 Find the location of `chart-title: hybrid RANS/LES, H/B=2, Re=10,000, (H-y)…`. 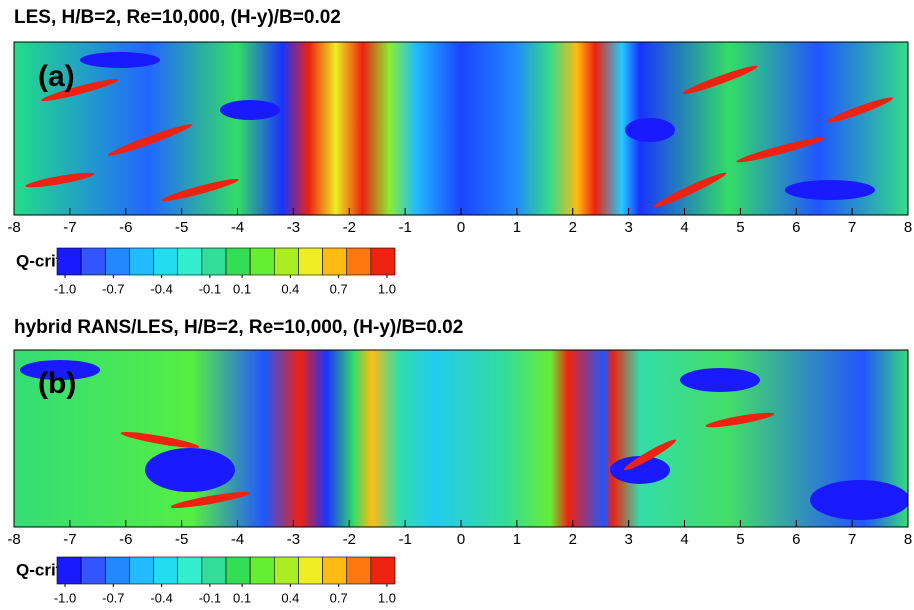

chart-title: hybrid RANS/LES, H/B=2, Re=10,000, (H-y)… is located at coordinates (238, 327).